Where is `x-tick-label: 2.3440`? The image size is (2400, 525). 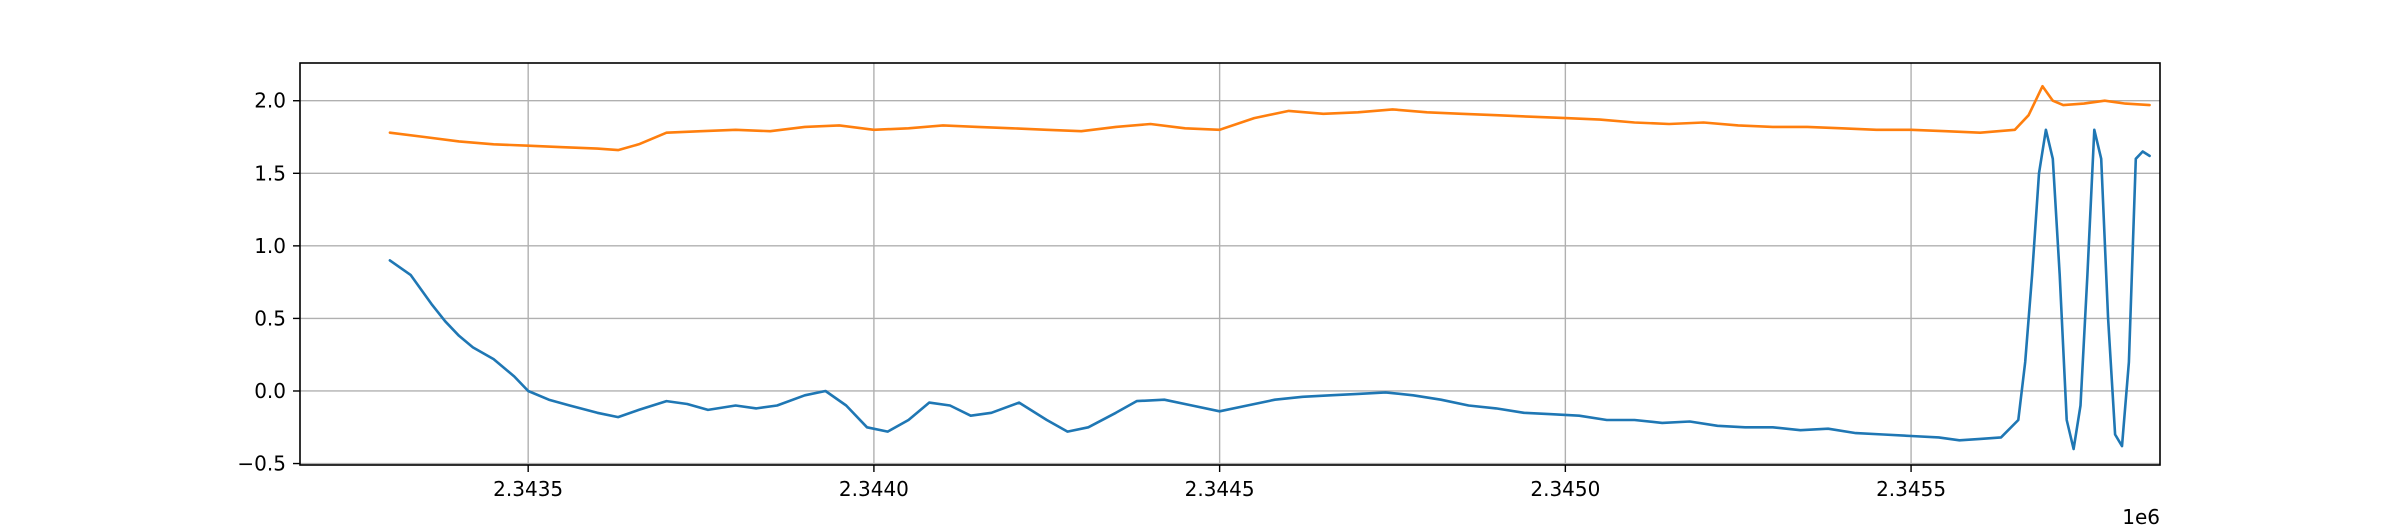 x-tick-label: 2.3440 is located at coordinates (874, 489).